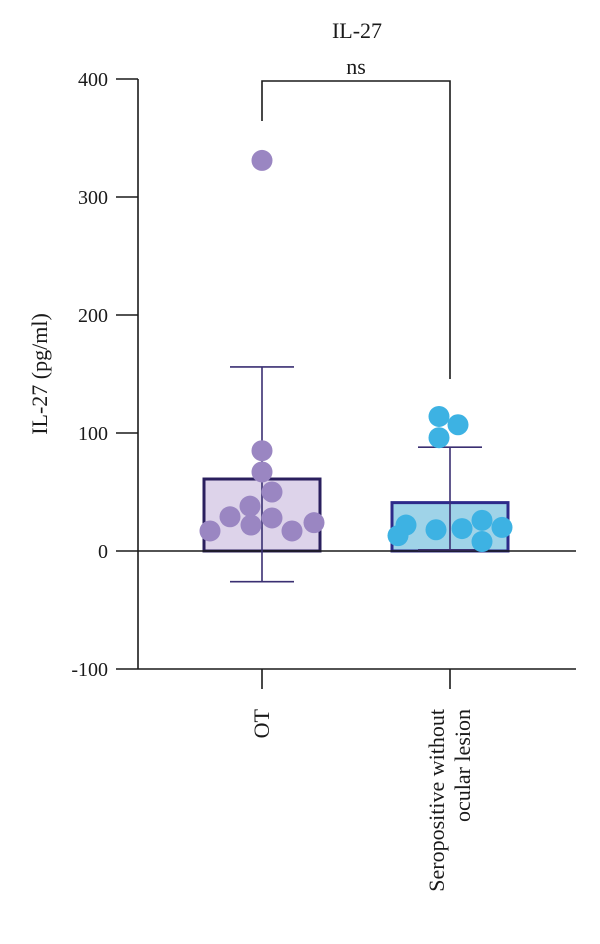 The width and height of the screenshot is (600, 944). What do you see at coordinates (356, 229) in the screenshot?
I see `significance-bracket` at bounding box center [356, 229].